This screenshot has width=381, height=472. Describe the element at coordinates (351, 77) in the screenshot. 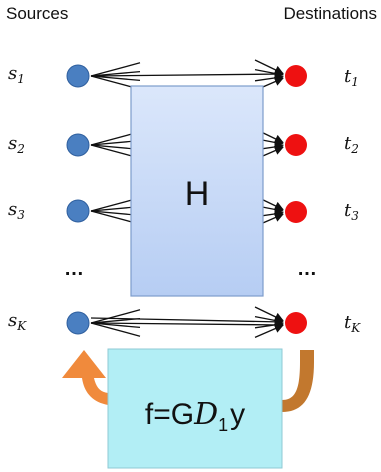

I see `destination-label-1: t1` at that location.